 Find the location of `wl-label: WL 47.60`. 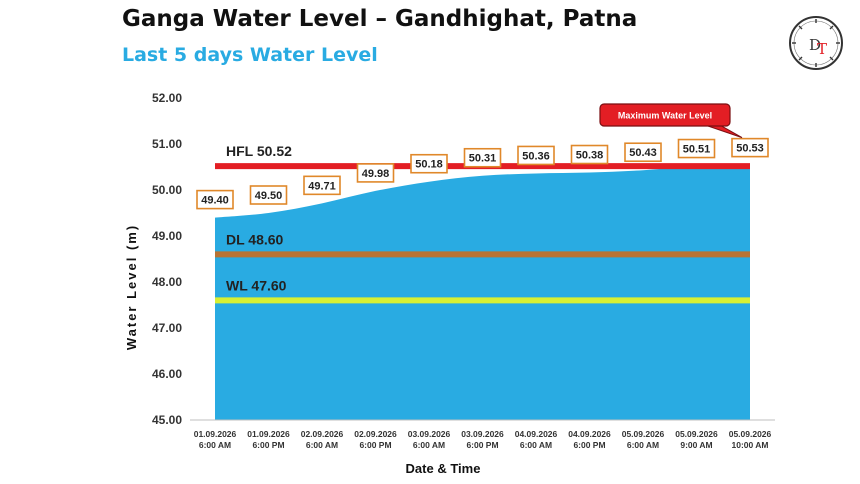

wl-label: WL 47.60 is located at coordinates (256, 285).